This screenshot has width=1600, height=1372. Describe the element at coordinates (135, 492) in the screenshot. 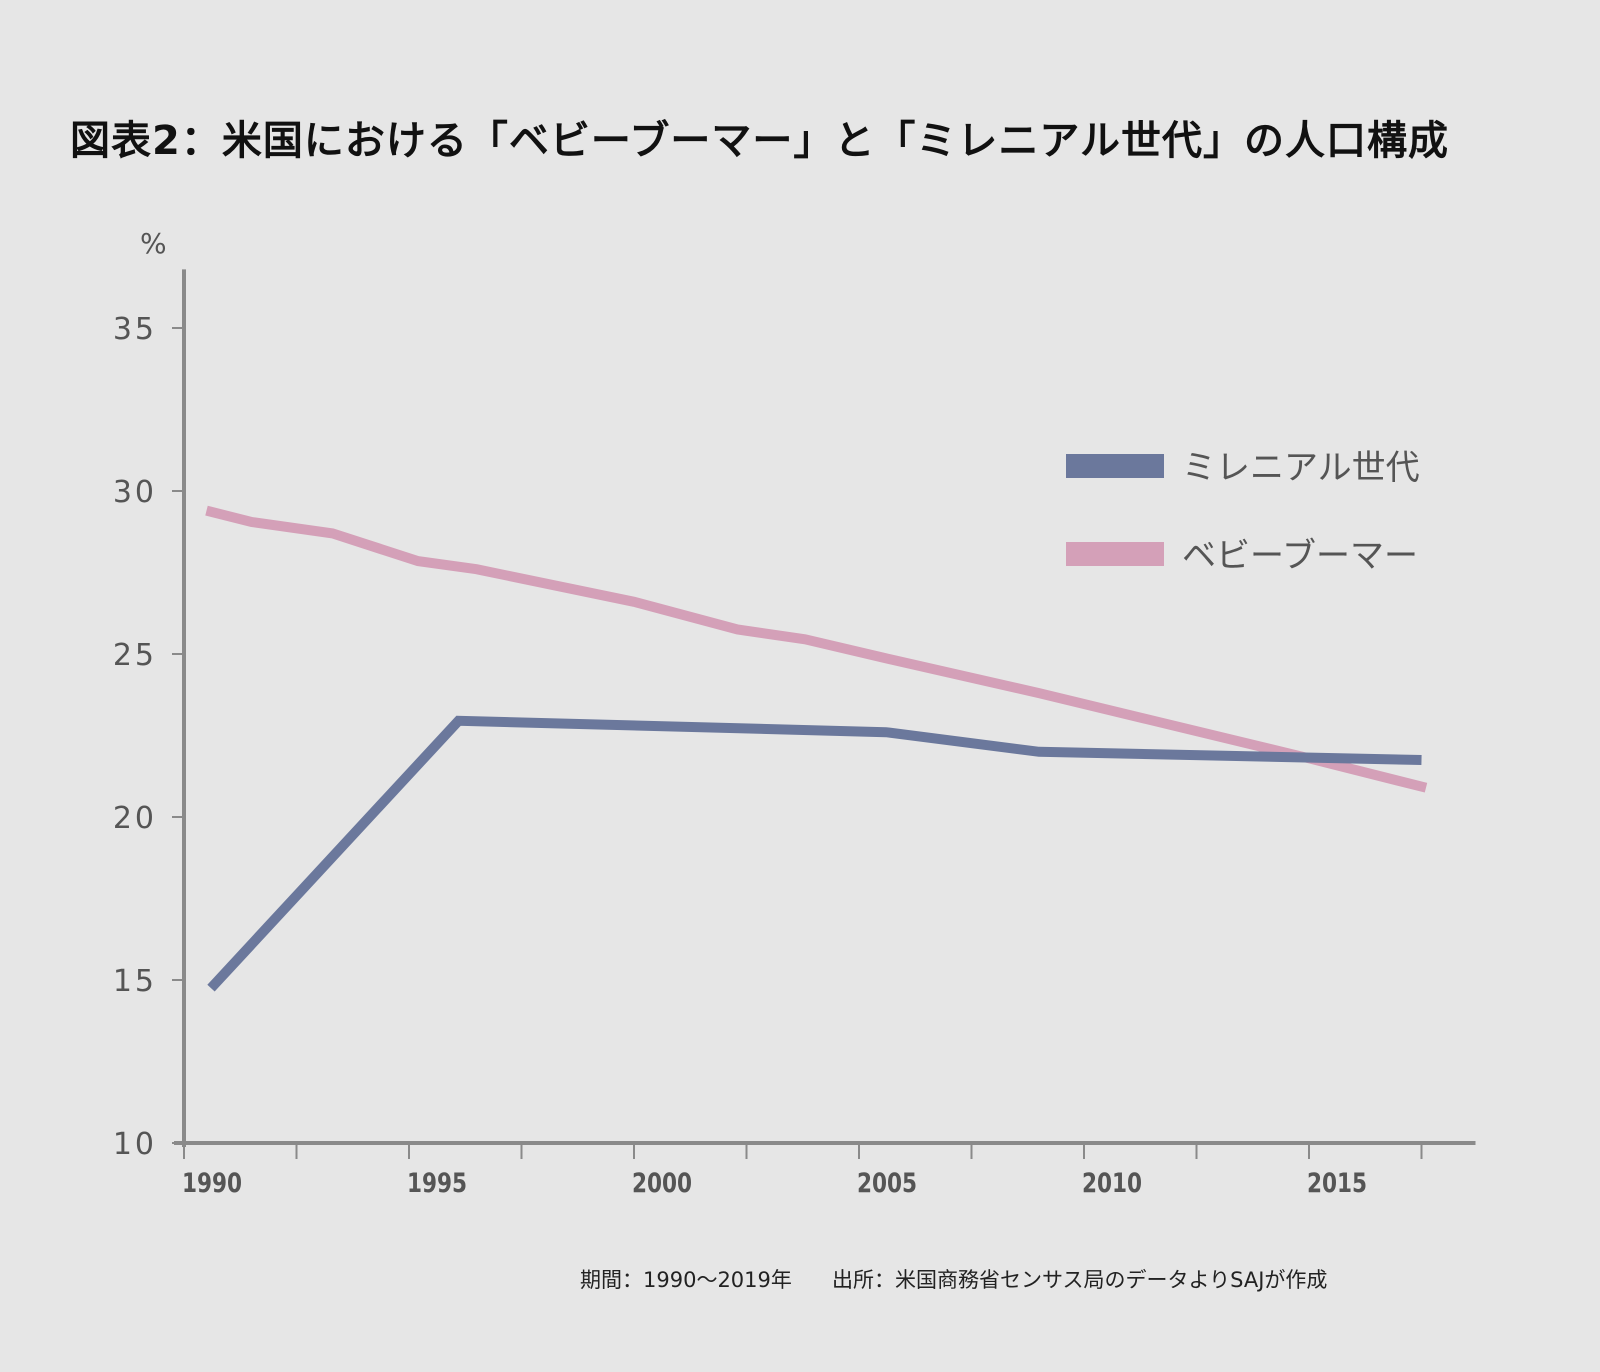

I see `y-tick-label: 30` at that location.